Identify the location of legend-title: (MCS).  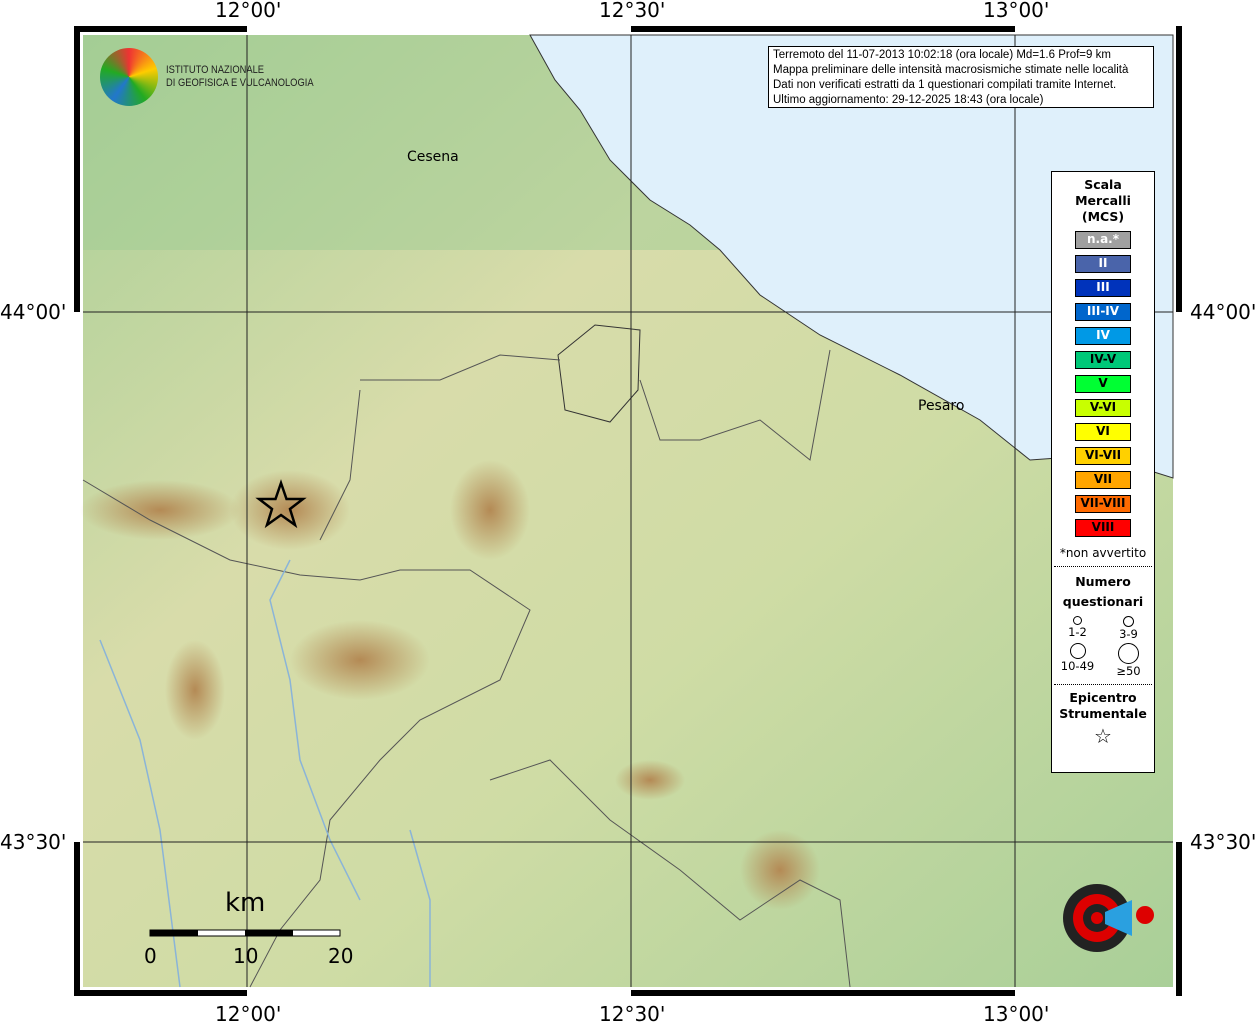
(1103, 216).